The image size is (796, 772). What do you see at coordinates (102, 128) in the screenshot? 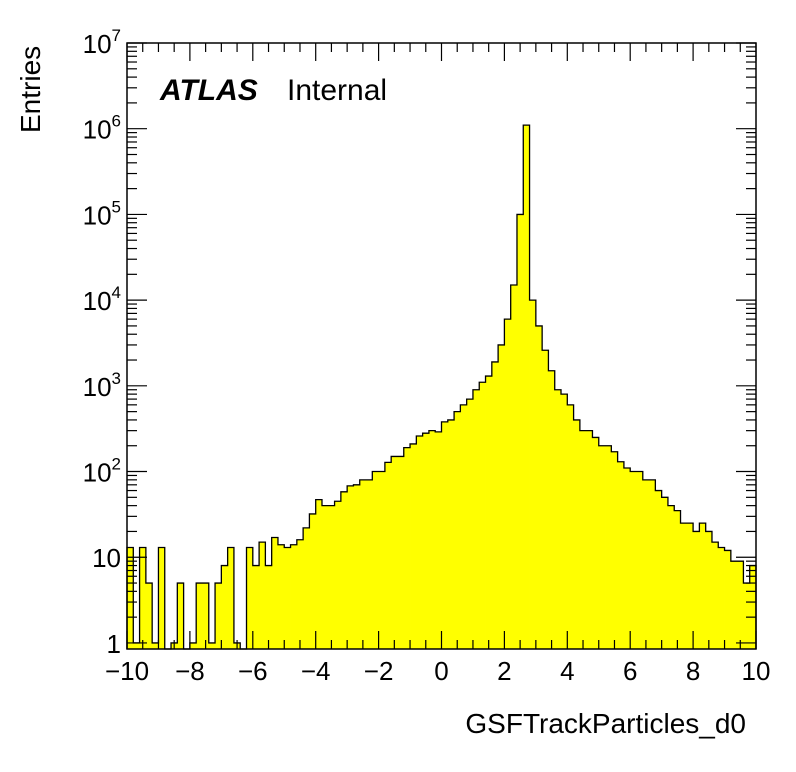
I see `y-tick-label: 10⁶` at bounding box center [102, 128].